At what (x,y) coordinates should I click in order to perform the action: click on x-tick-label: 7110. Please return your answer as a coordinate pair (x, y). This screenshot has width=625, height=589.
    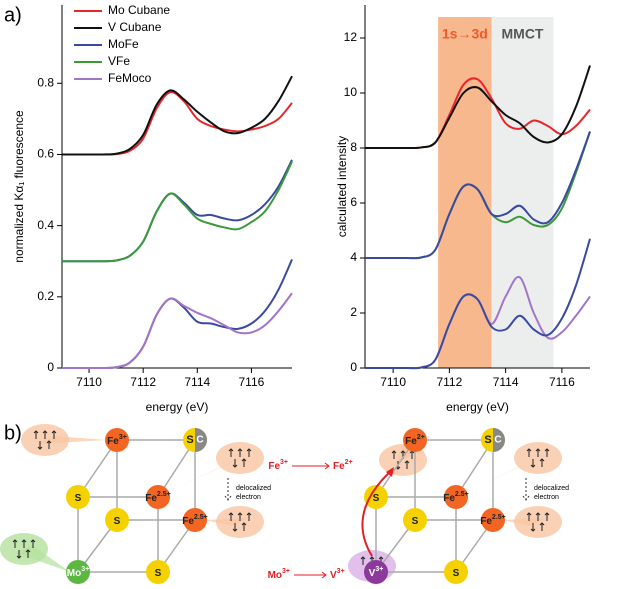
    Looking at the image, I should click on (89, 382).